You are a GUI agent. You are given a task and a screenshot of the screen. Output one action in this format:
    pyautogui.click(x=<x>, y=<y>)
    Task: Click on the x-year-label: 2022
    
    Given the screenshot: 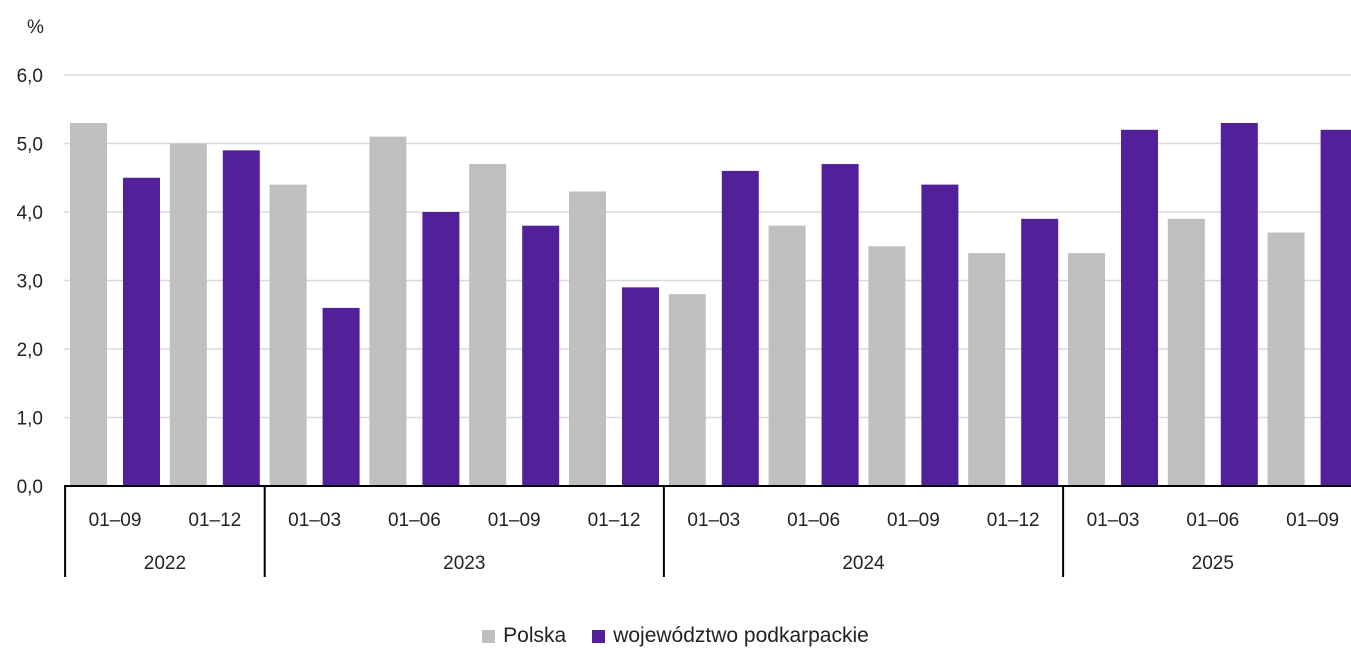 What is the action you would take?
    pyautogui.click(x=165, y=563)
    